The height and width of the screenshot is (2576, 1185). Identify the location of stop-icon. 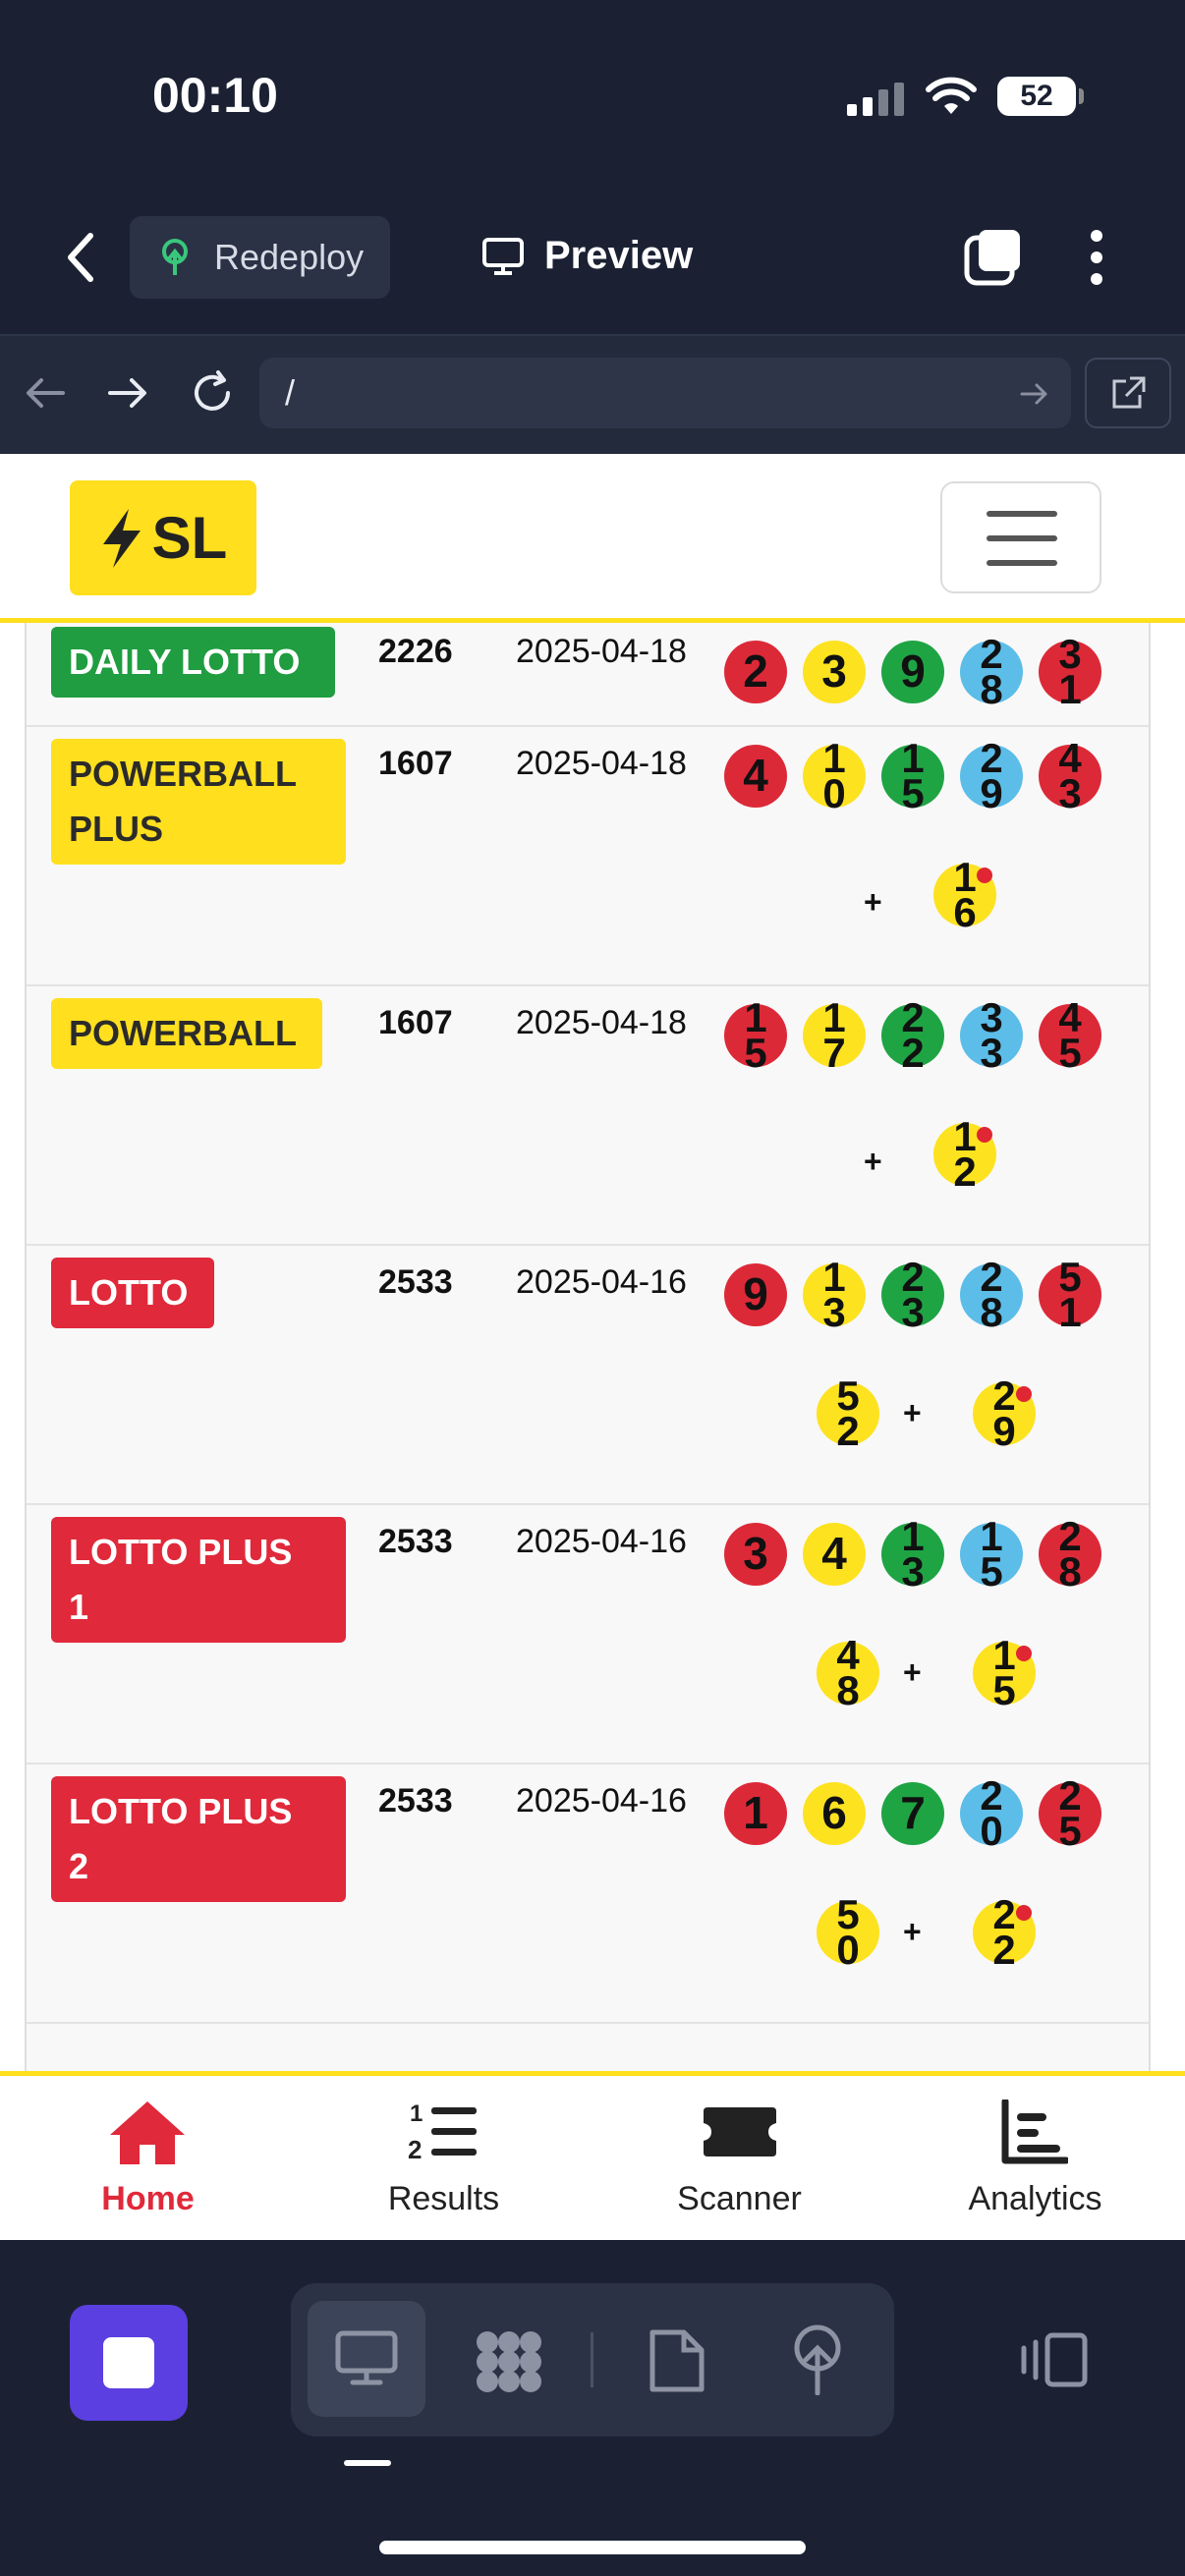
(129, 2362).